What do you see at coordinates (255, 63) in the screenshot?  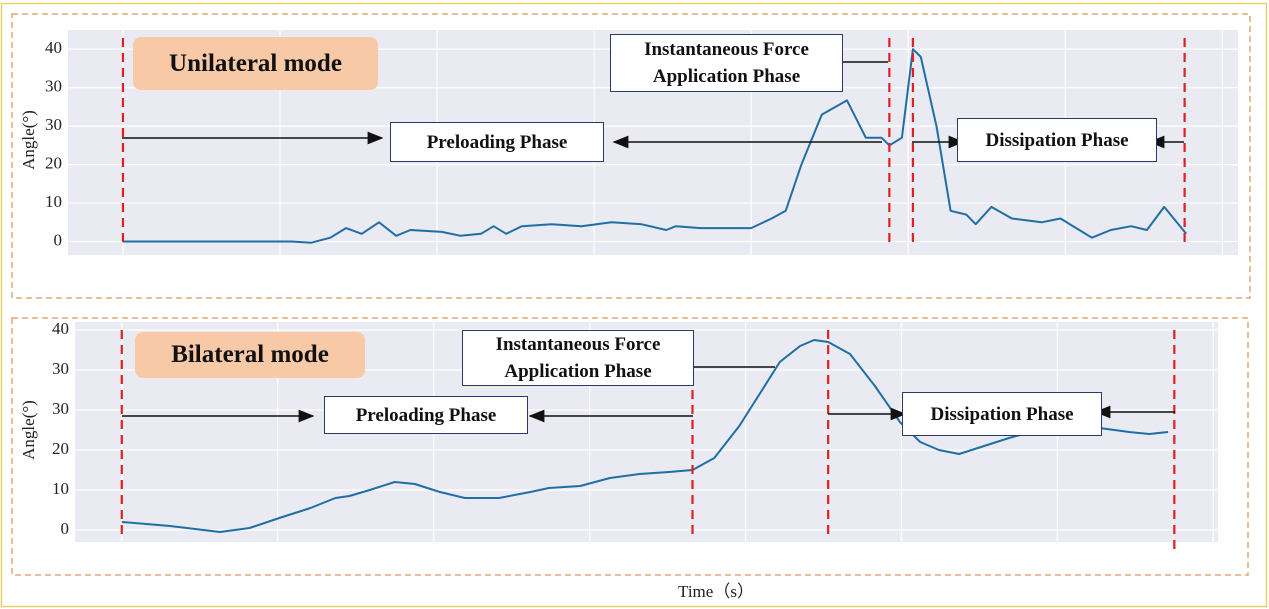 I see `mode-label: Unilateral mode` at bounding box center [255, 63].